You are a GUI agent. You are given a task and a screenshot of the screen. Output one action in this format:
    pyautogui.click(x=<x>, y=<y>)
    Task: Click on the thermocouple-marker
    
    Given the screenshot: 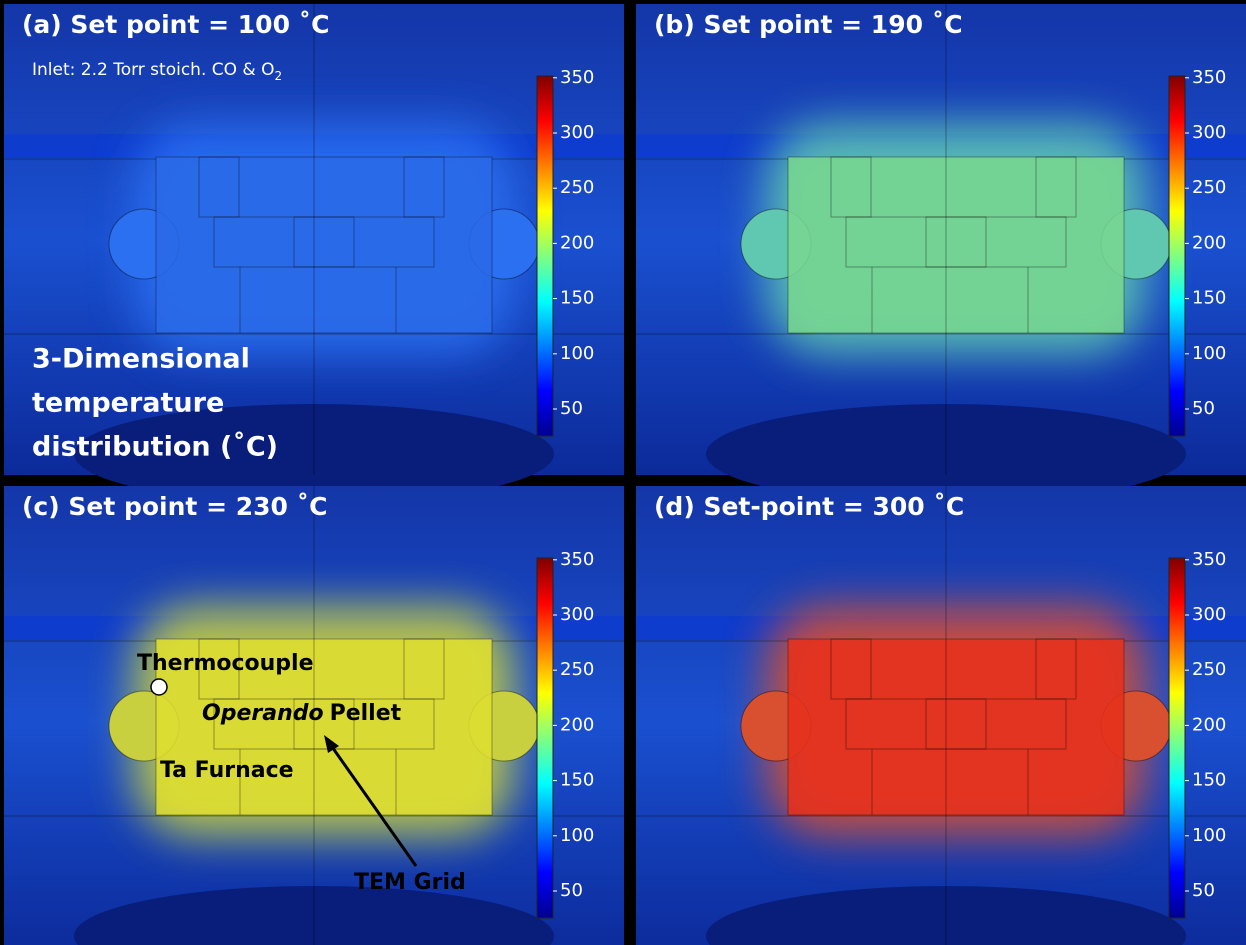 What is the action you would take?
    pyautogui.click(x=159, y=687)
    